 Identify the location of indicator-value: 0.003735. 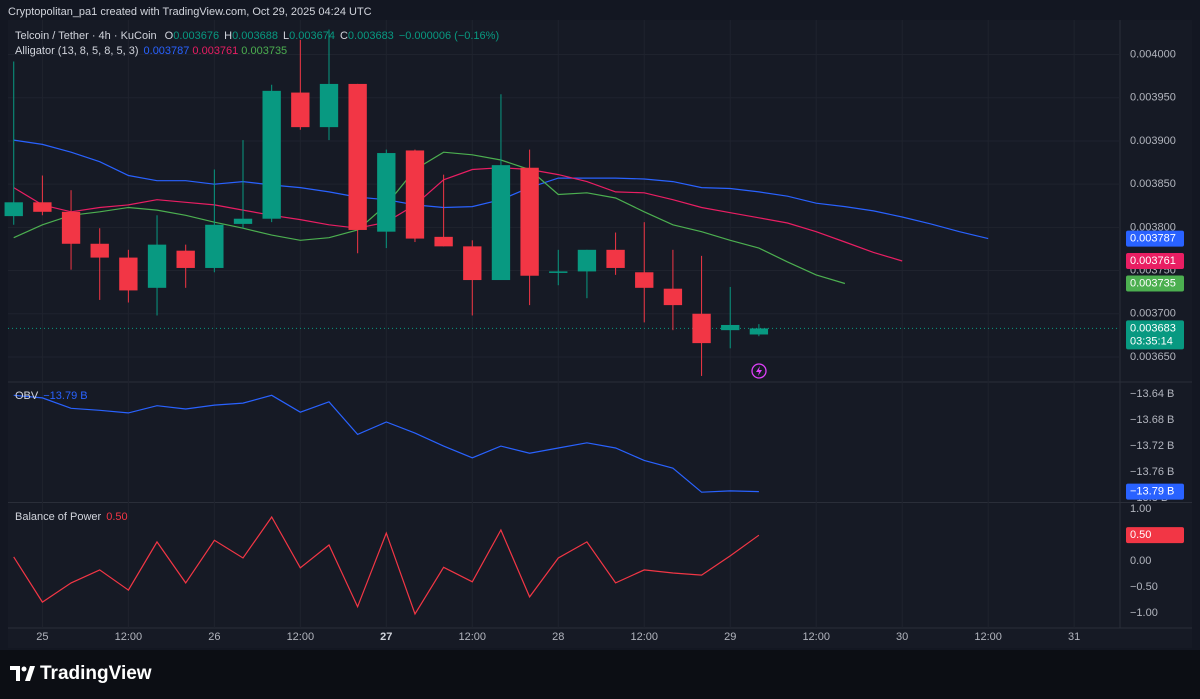
(264, 51).